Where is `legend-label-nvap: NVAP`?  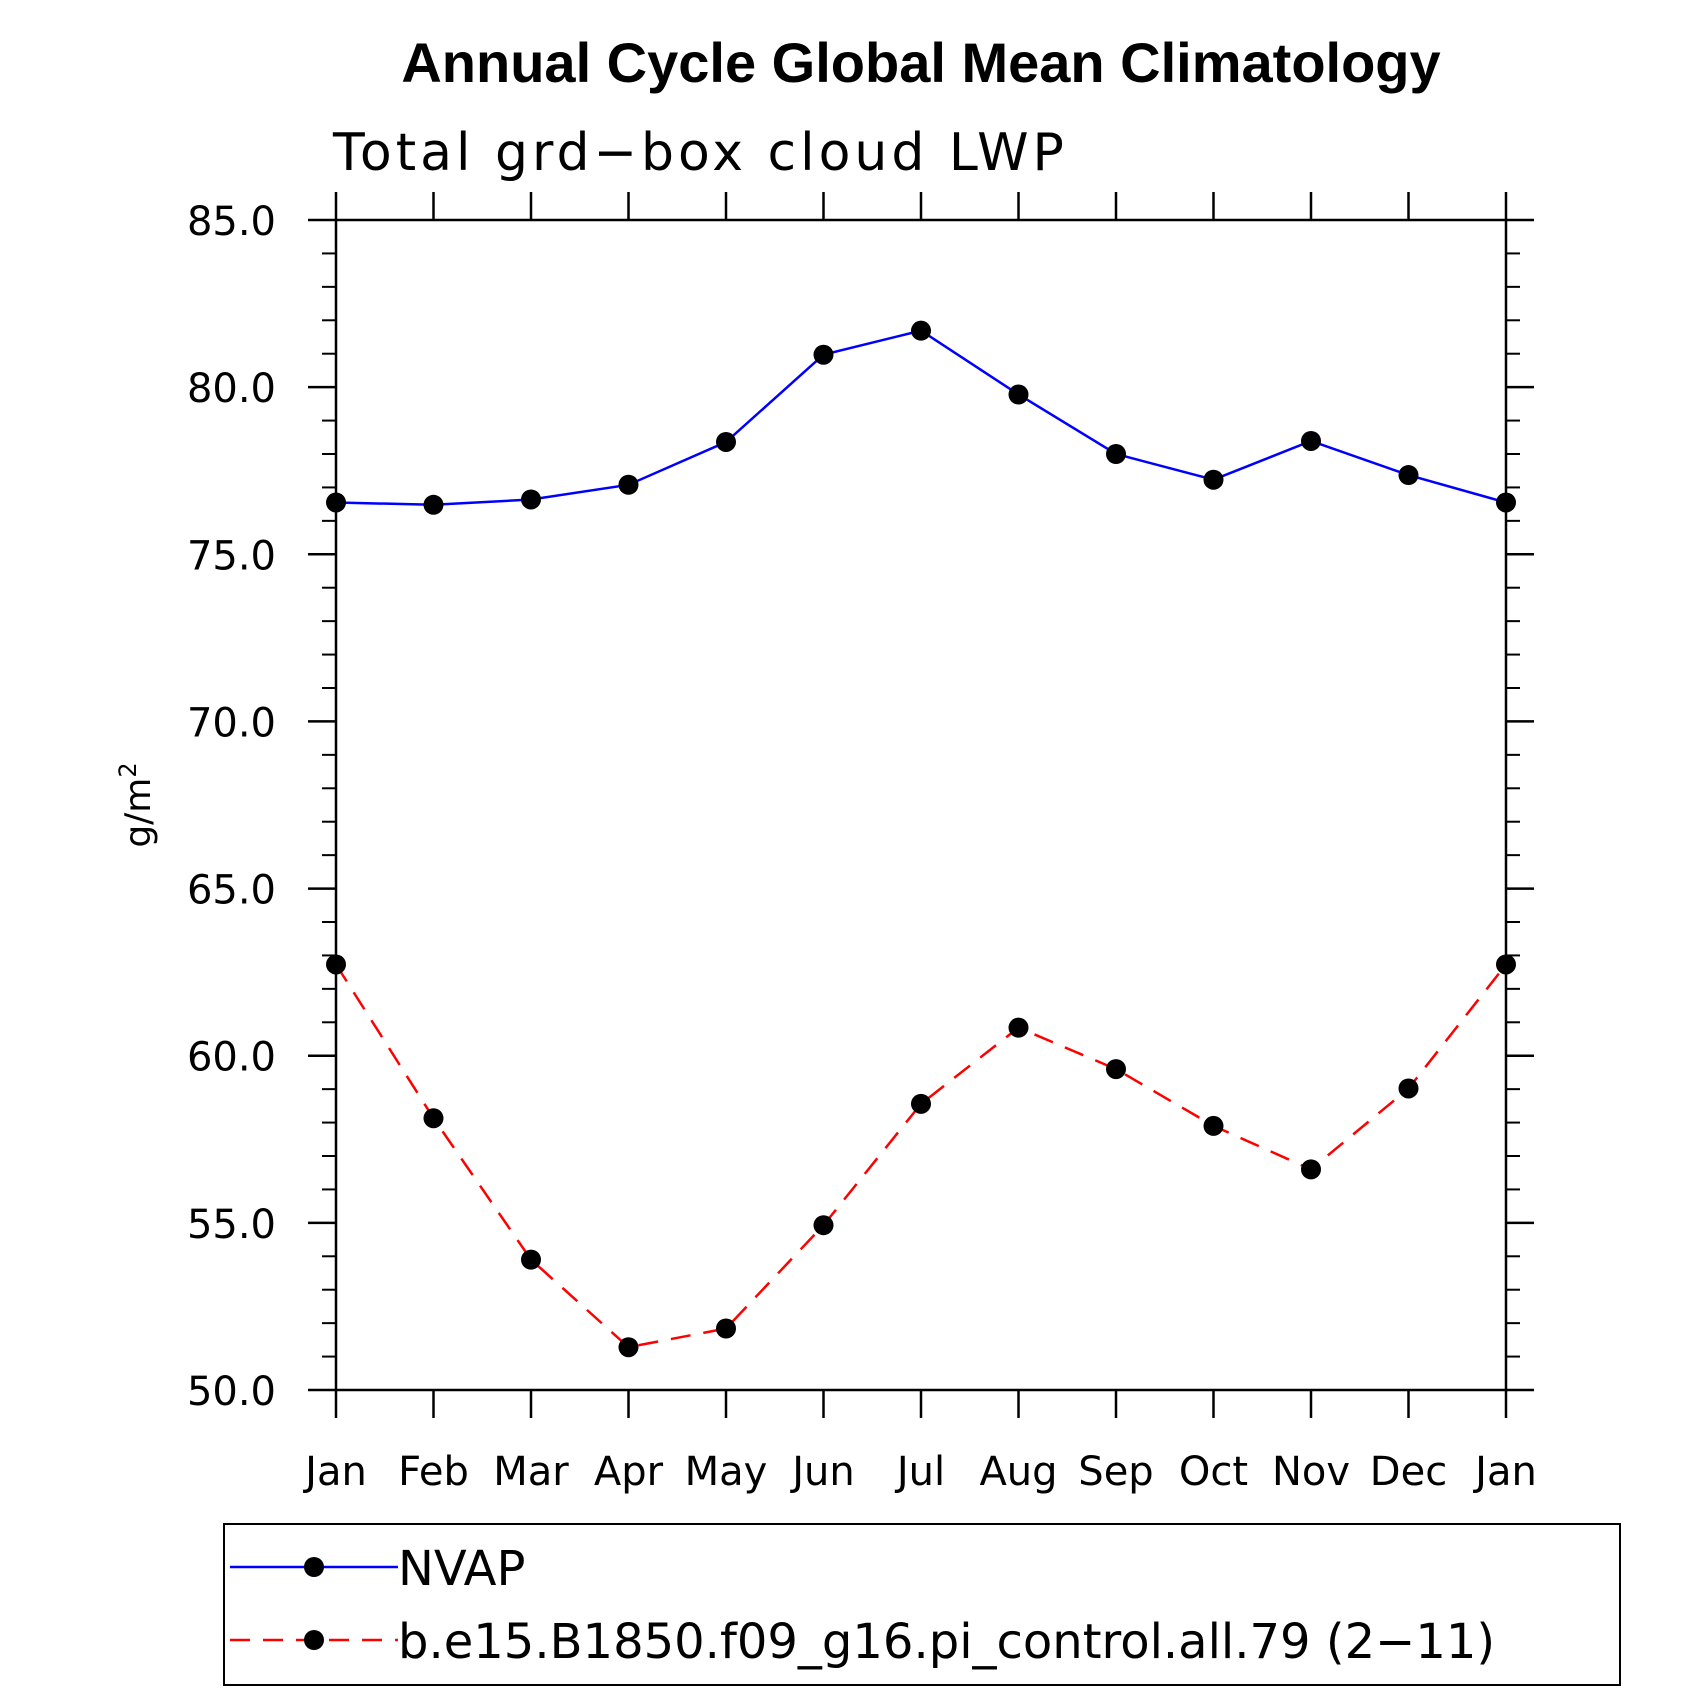 legend-label-nvap: NVAP is located at coordinates (461, 1569).